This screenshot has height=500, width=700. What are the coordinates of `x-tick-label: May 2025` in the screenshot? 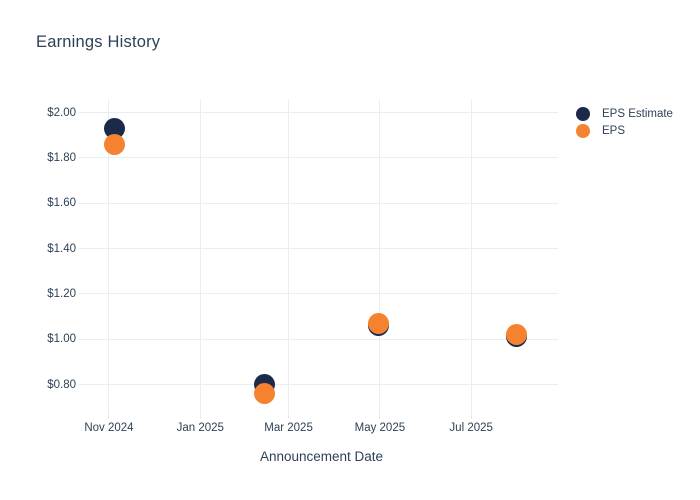 It's located at (380, 428).